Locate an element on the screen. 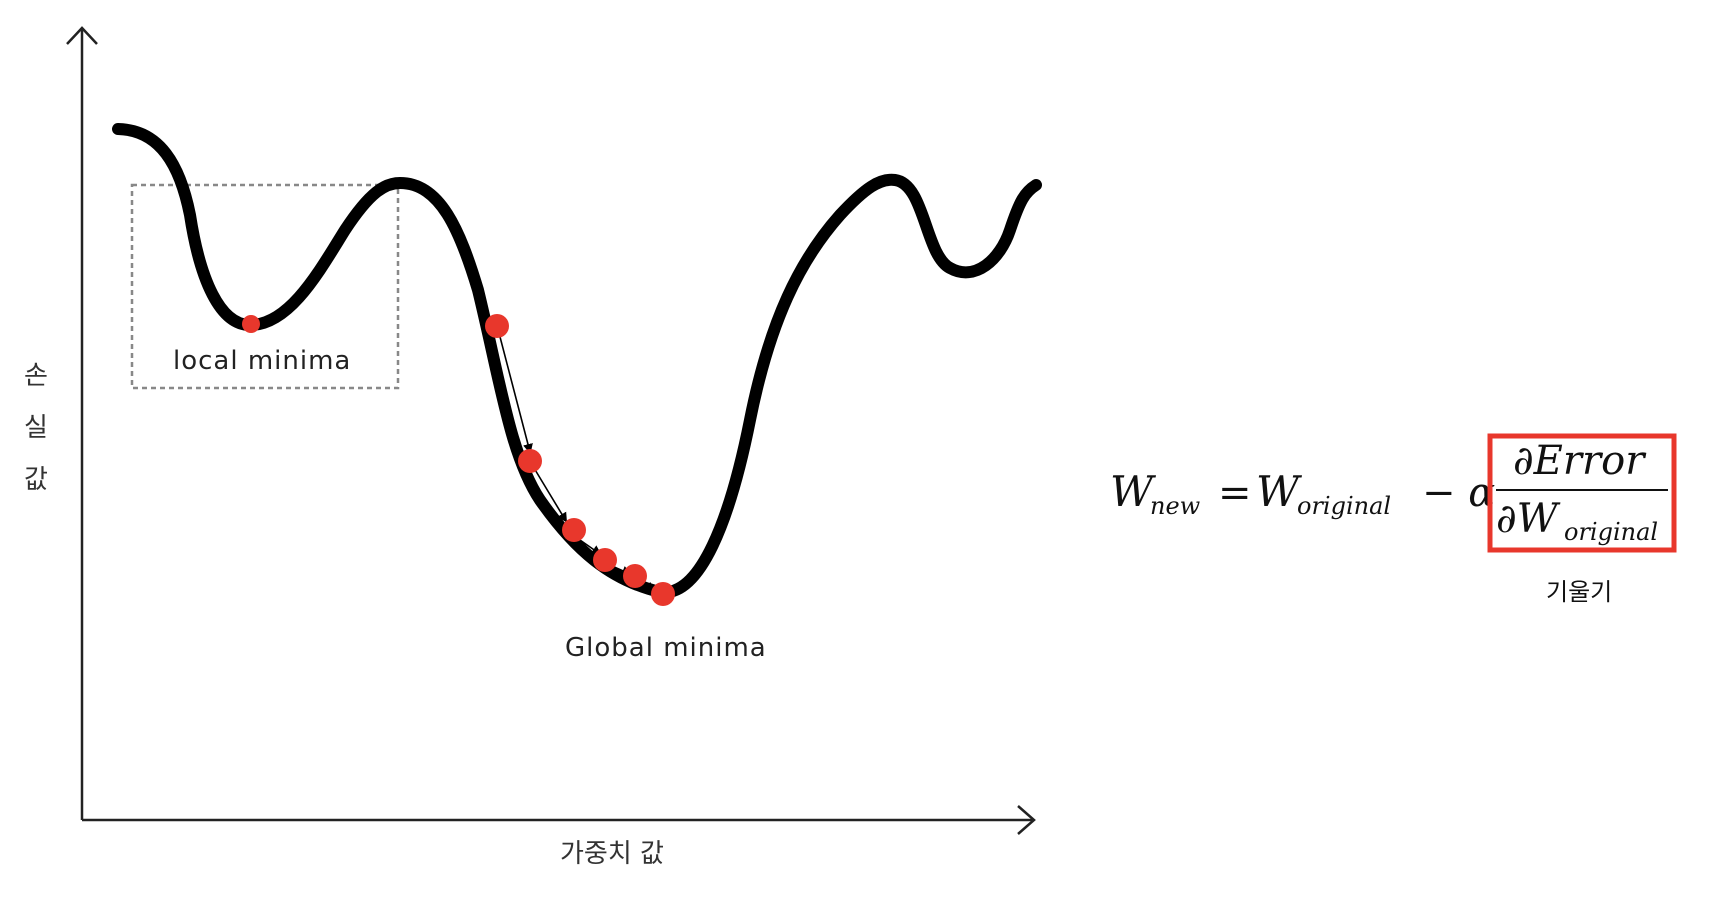  gradient-highlight-box is located at coordinates (1582, 493).